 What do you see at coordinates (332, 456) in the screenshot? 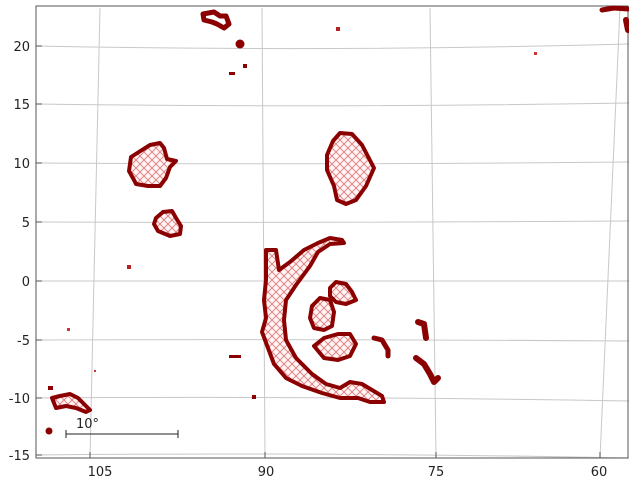
I see `parallel-minus15` at bounding box center [332, 456].